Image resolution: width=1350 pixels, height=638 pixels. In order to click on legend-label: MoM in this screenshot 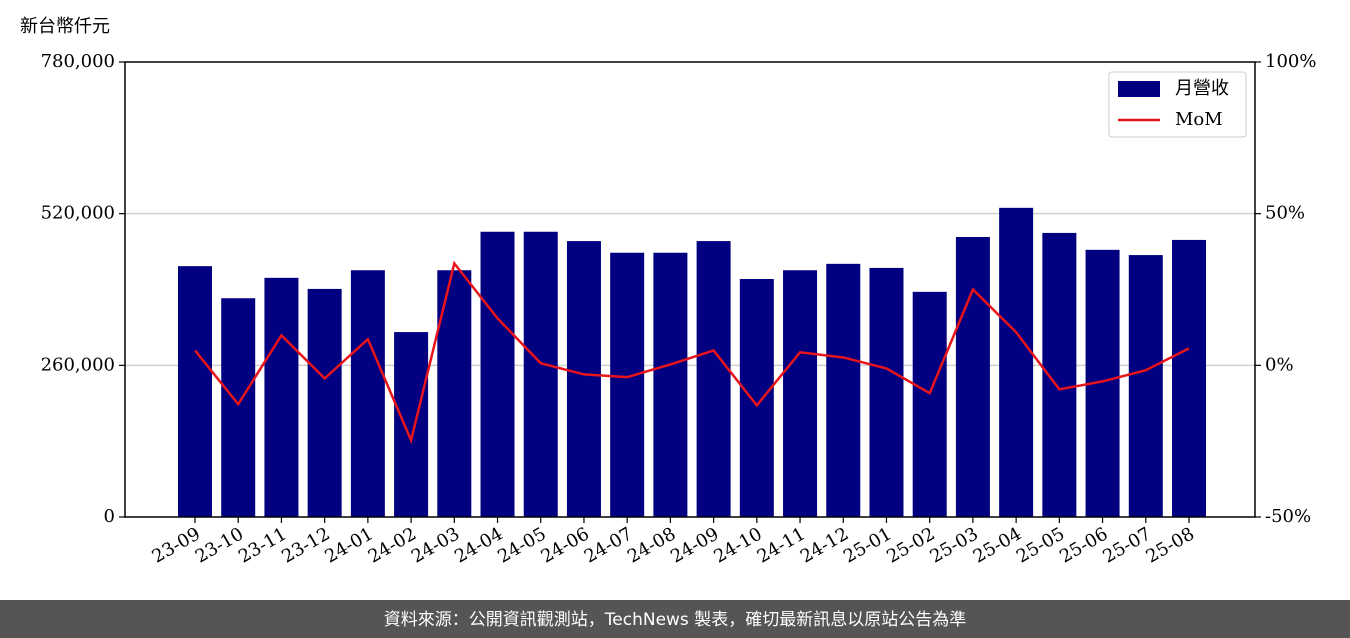, I will do `click(1199, 119)`.